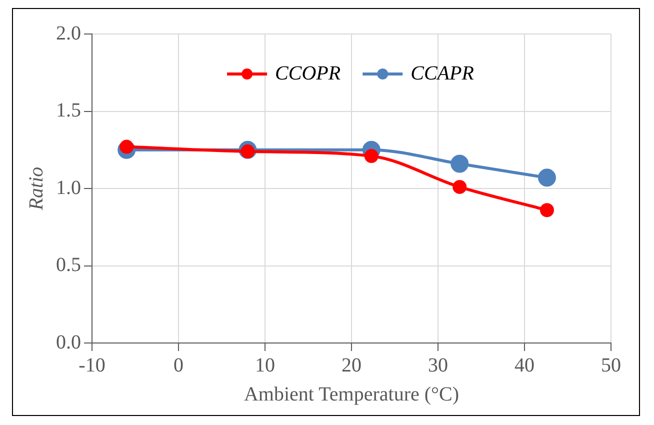  I want to click on x-tick-label: 10, so click(265, 365).